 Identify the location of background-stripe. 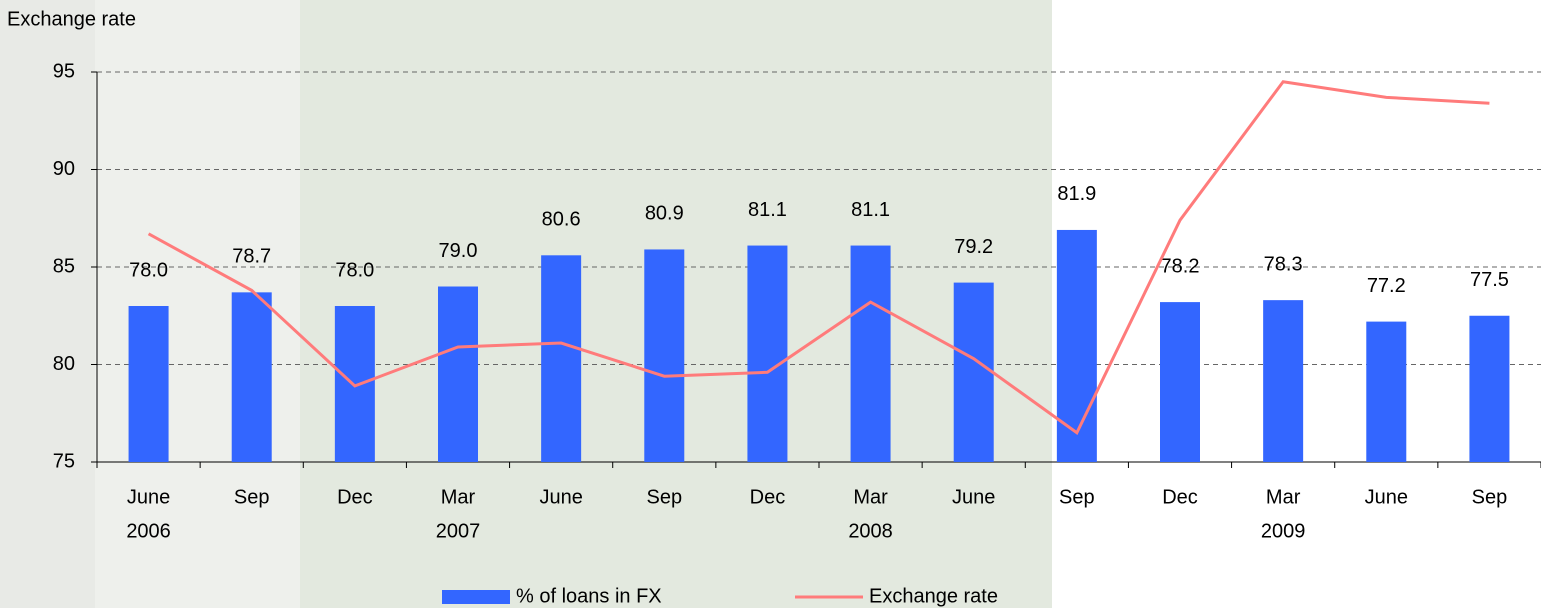
(47, 304).